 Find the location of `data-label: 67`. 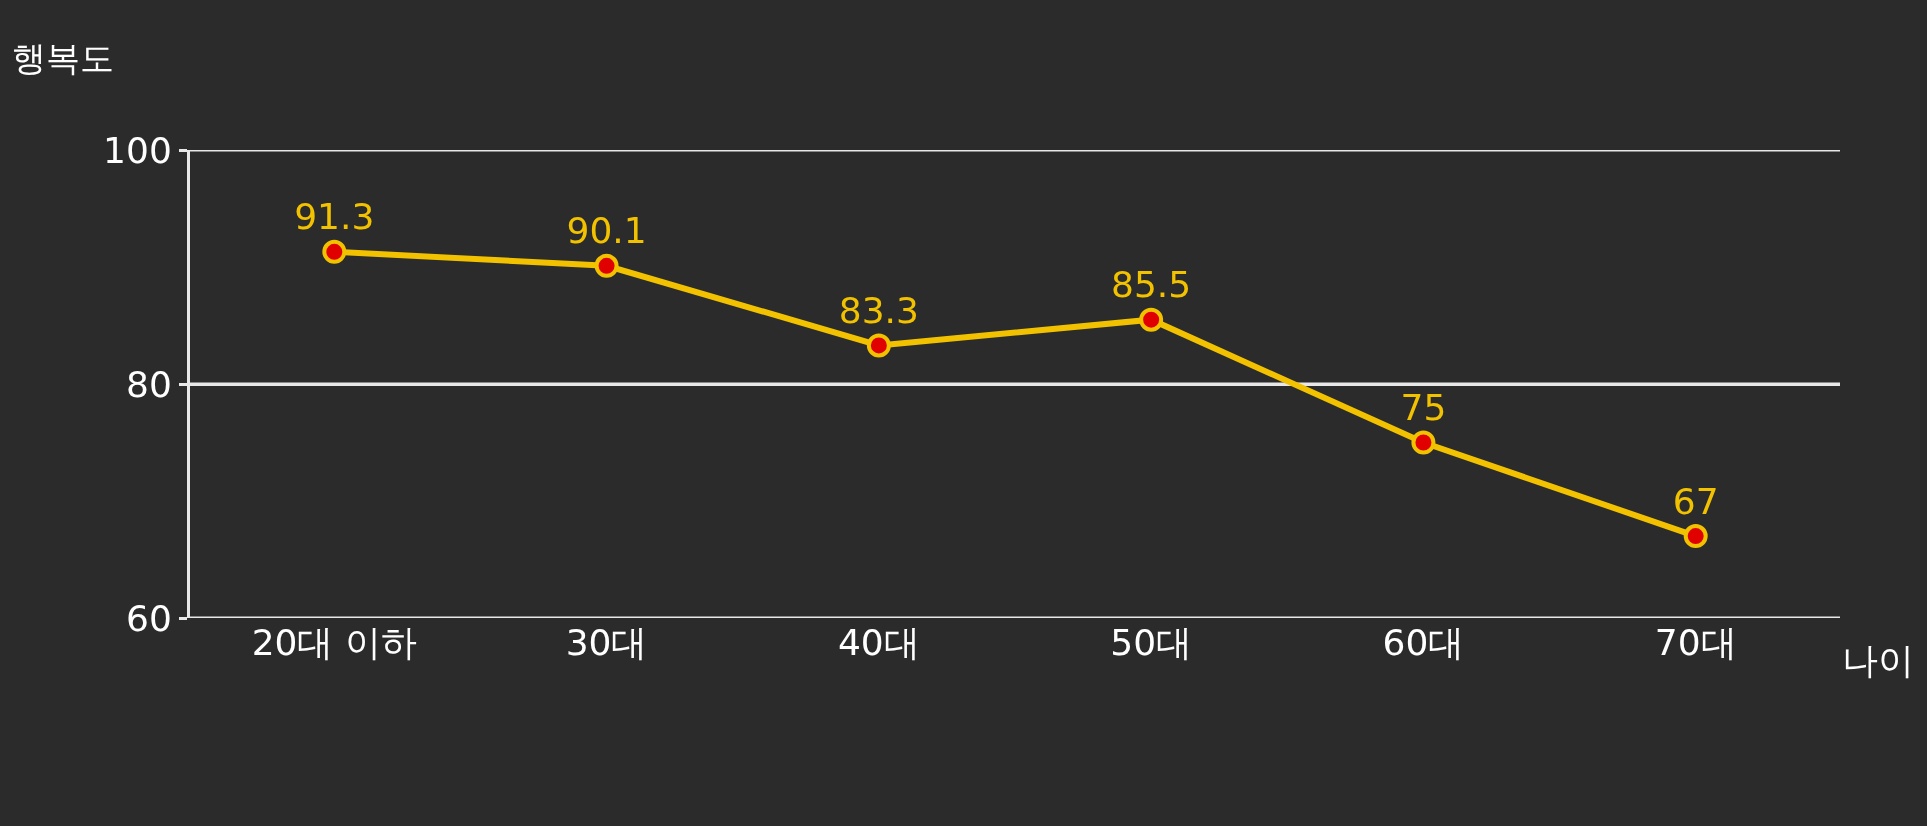

data-label: 67 is located at coordinates (1695, 501).